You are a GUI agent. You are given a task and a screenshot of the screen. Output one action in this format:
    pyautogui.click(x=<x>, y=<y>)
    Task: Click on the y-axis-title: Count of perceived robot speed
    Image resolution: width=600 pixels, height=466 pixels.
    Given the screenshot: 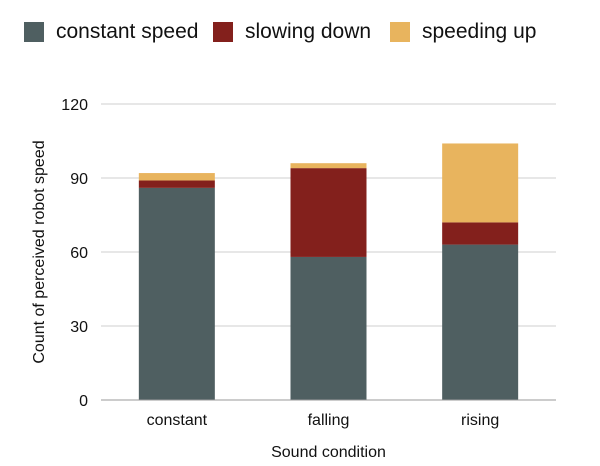 What is the action you would take?
    pyautogui.click(x=39, y=251)
    